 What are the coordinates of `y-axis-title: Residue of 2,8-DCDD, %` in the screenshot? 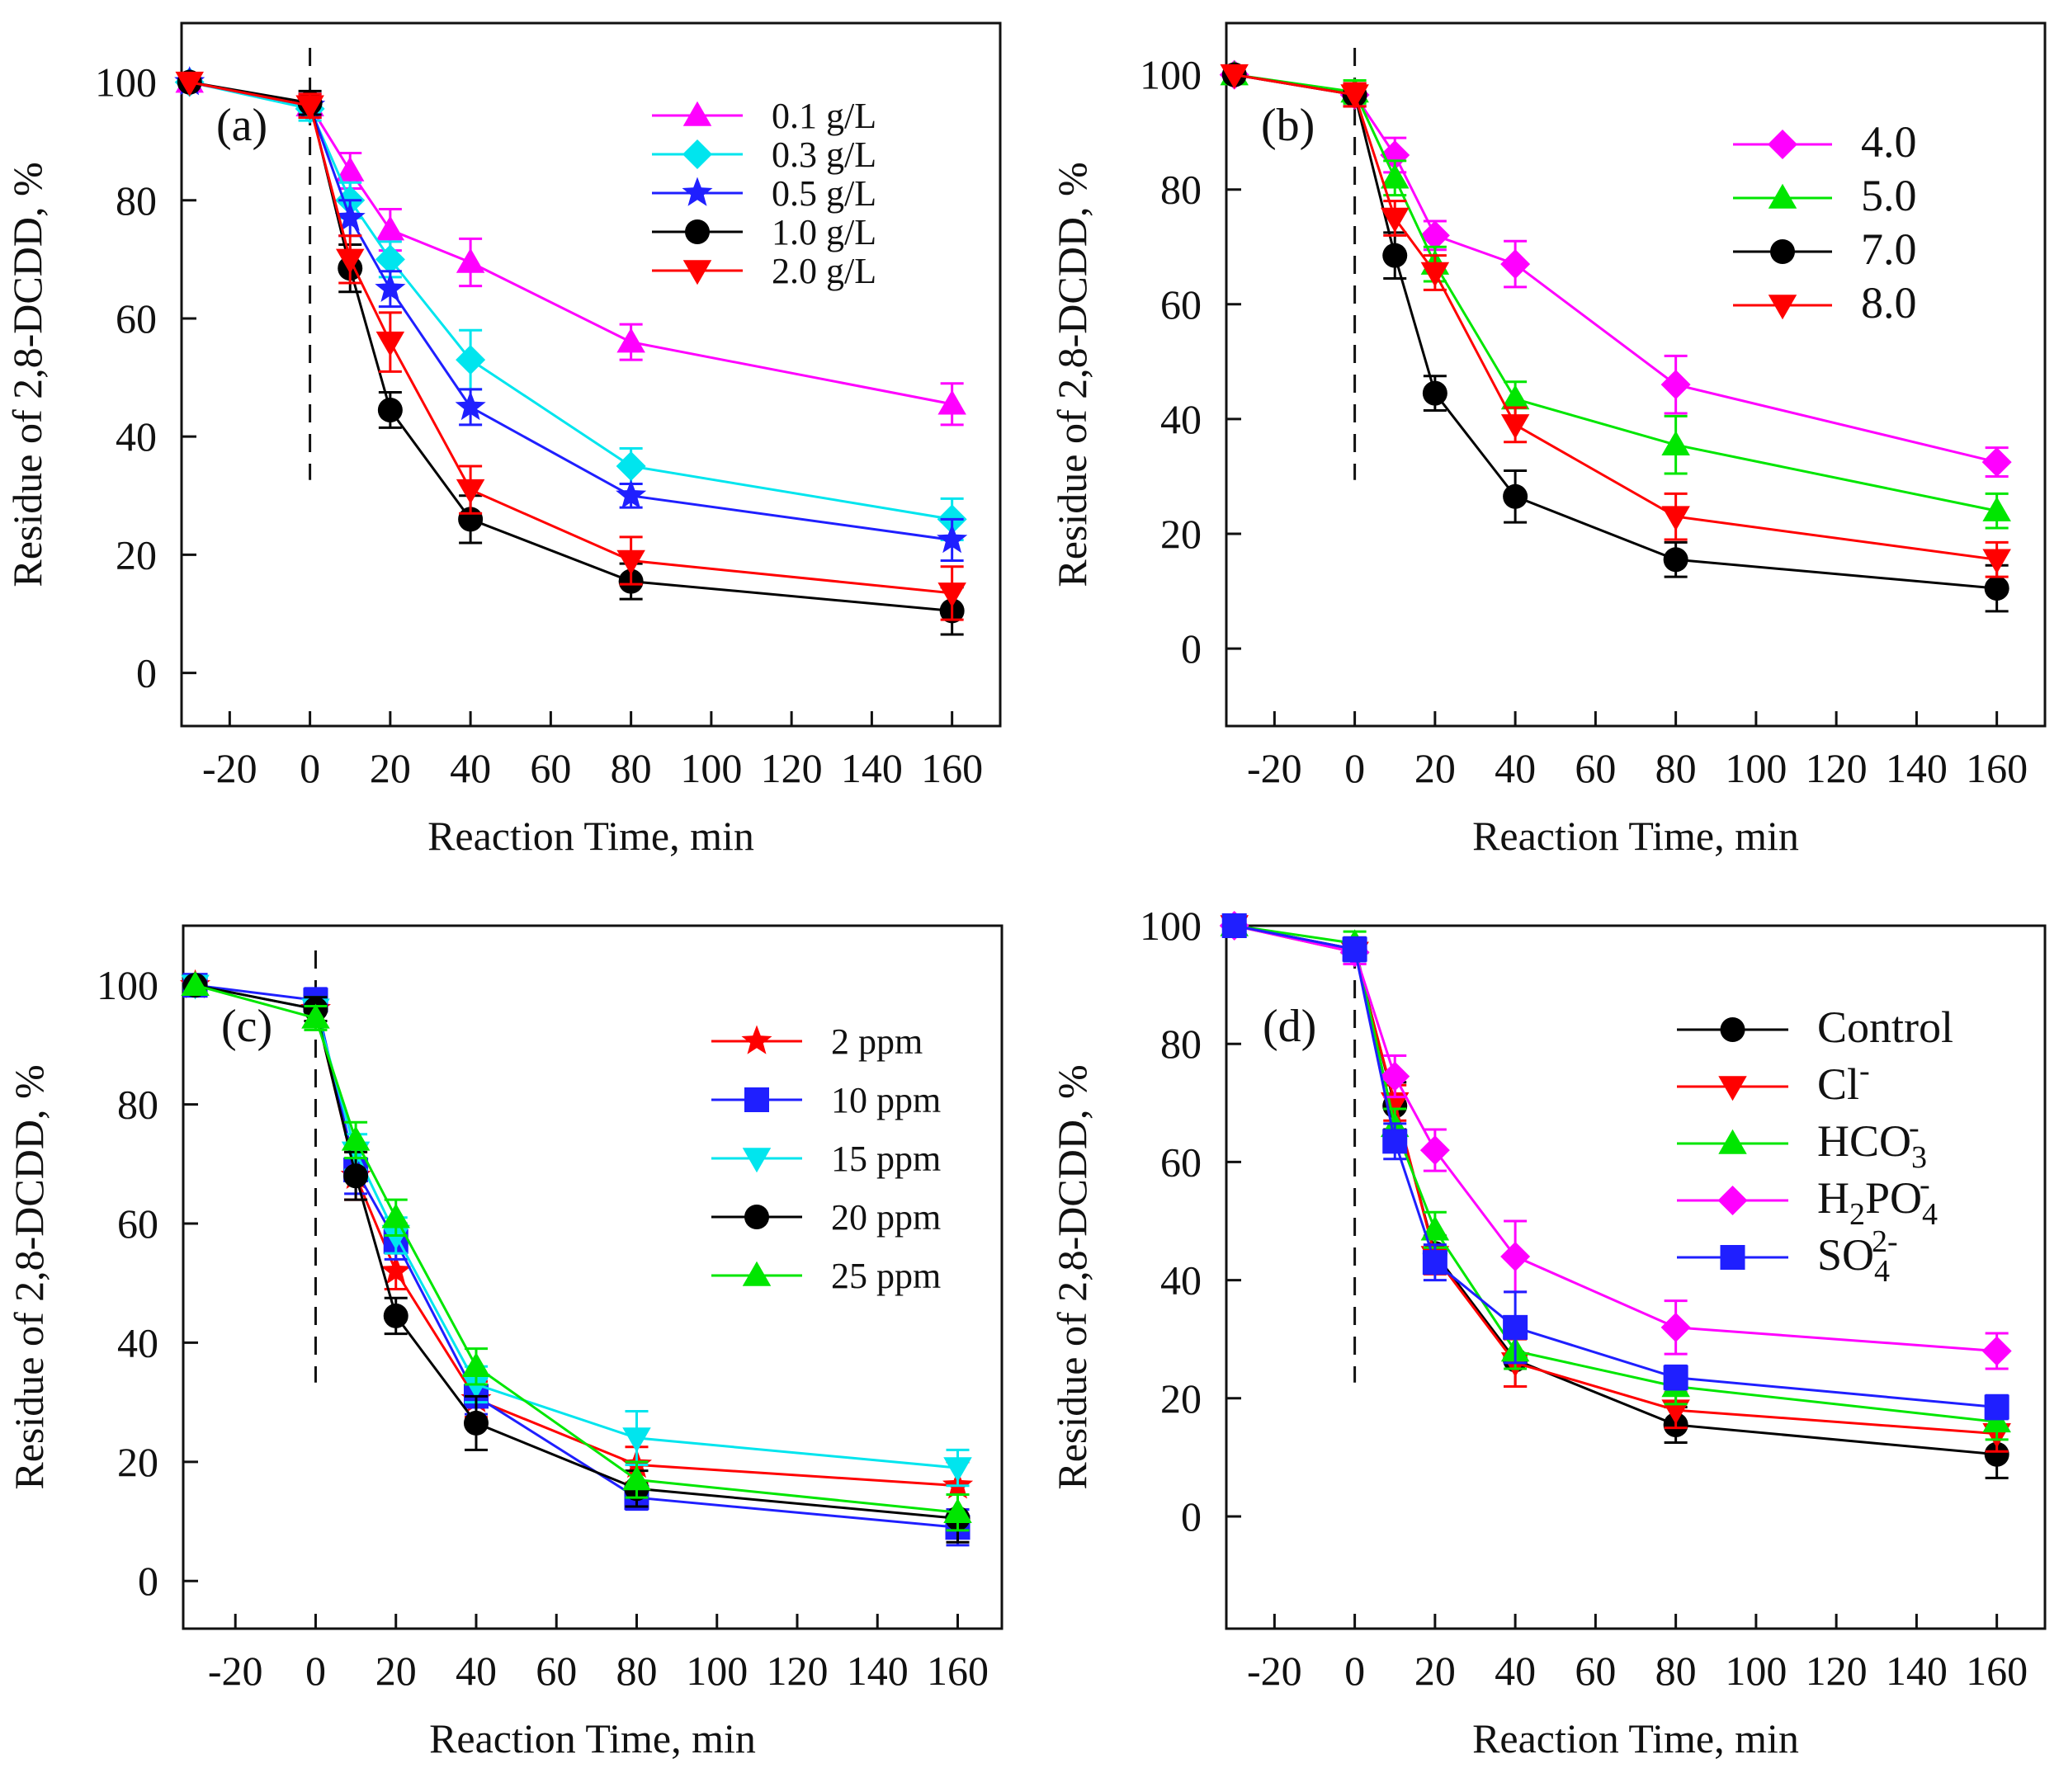 It's located at (1072, 374).